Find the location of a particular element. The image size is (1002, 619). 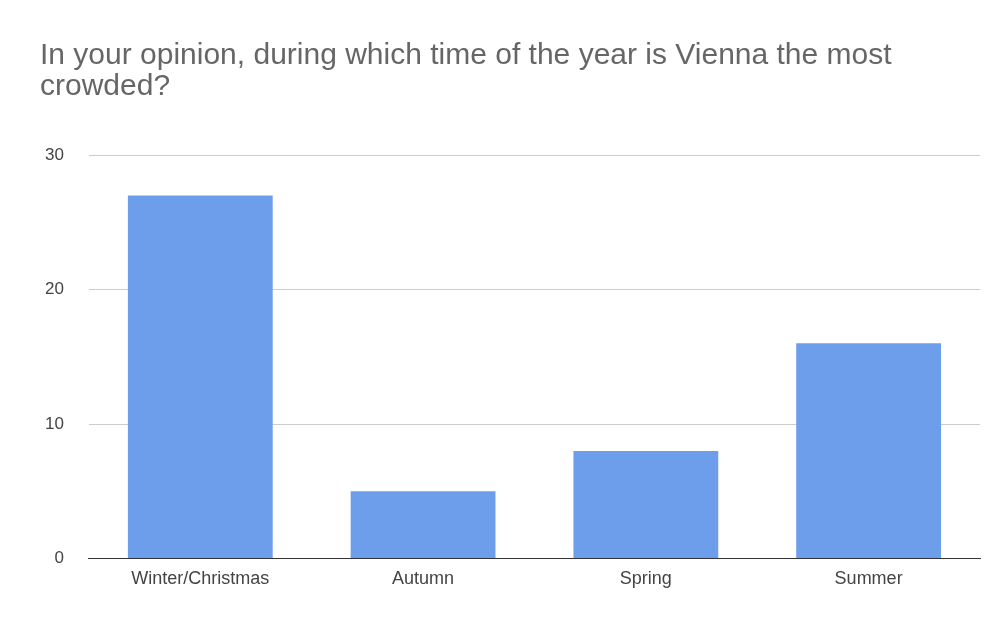

x-tick-label: Autumn is located at coordinates (423, 578).